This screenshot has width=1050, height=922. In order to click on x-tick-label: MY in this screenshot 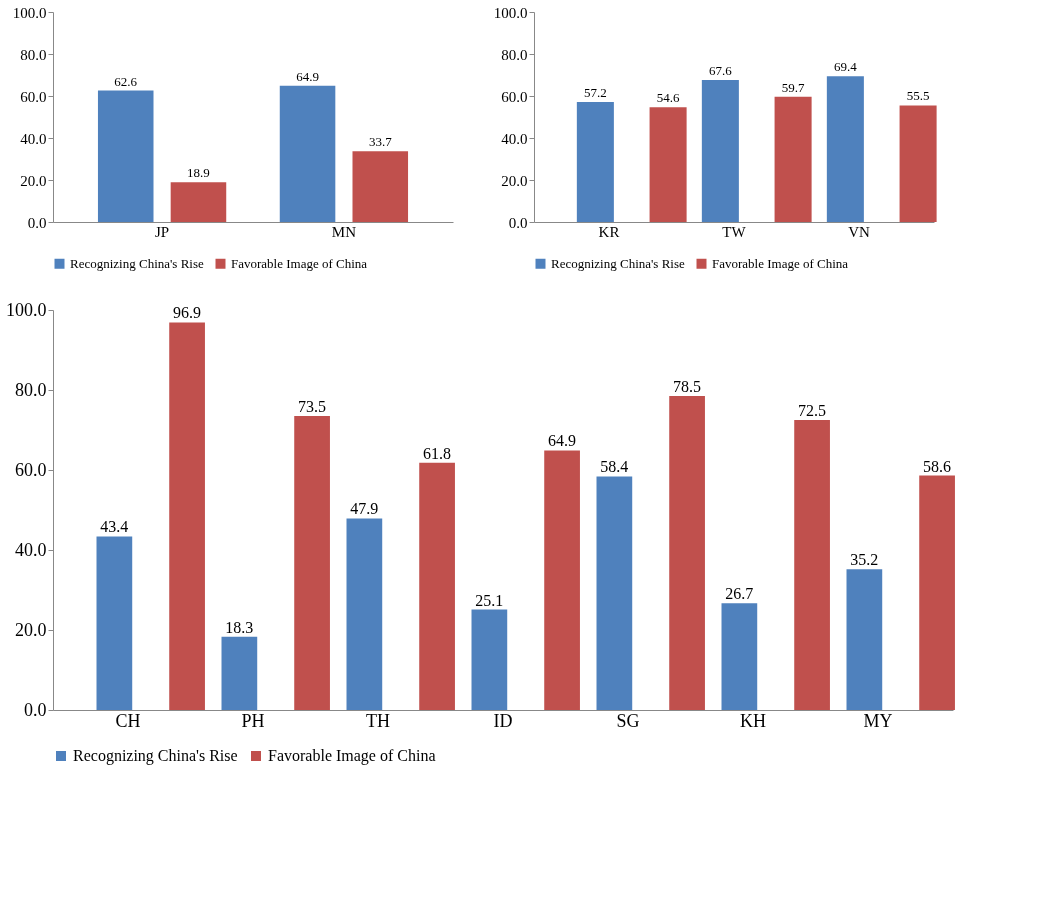, I will do `click(878, 720)`.